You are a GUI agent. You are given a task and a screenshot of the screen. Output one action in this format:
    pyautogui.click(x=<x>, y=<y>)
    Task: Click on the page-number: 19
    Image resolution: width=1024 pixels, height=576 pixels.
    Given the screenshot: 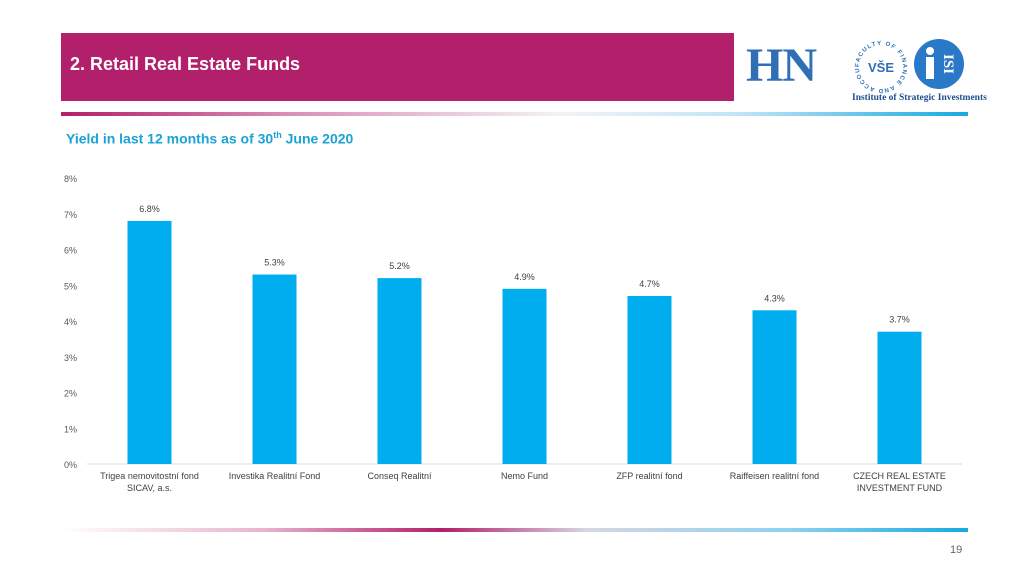 What is the action you would take?
    pyautogui.click(x=956, y=550)
    